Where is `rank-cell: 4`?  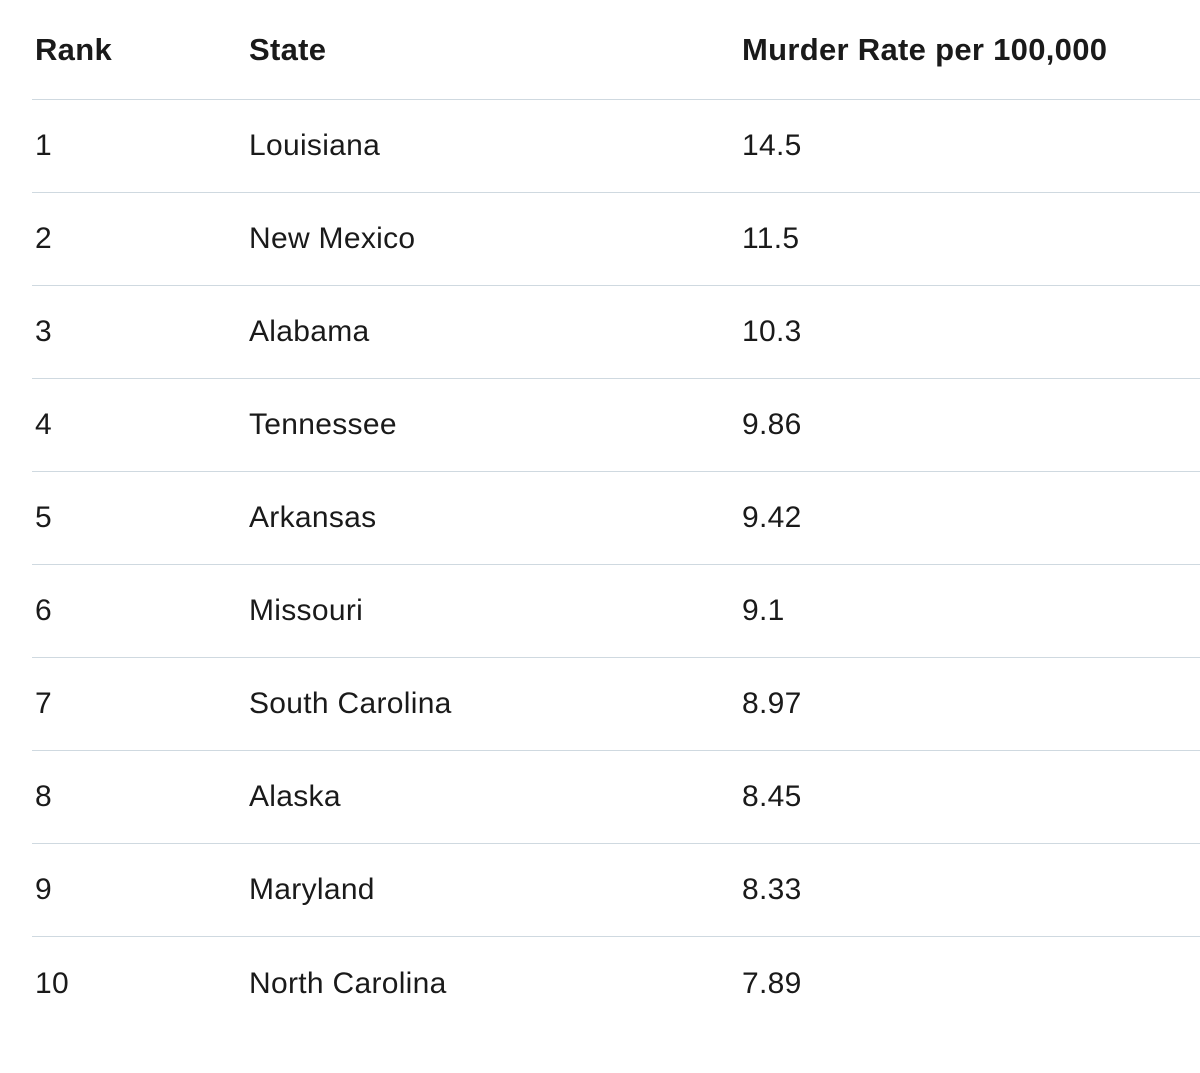 rank-cell: 4 is located at coordinates (43, 424).